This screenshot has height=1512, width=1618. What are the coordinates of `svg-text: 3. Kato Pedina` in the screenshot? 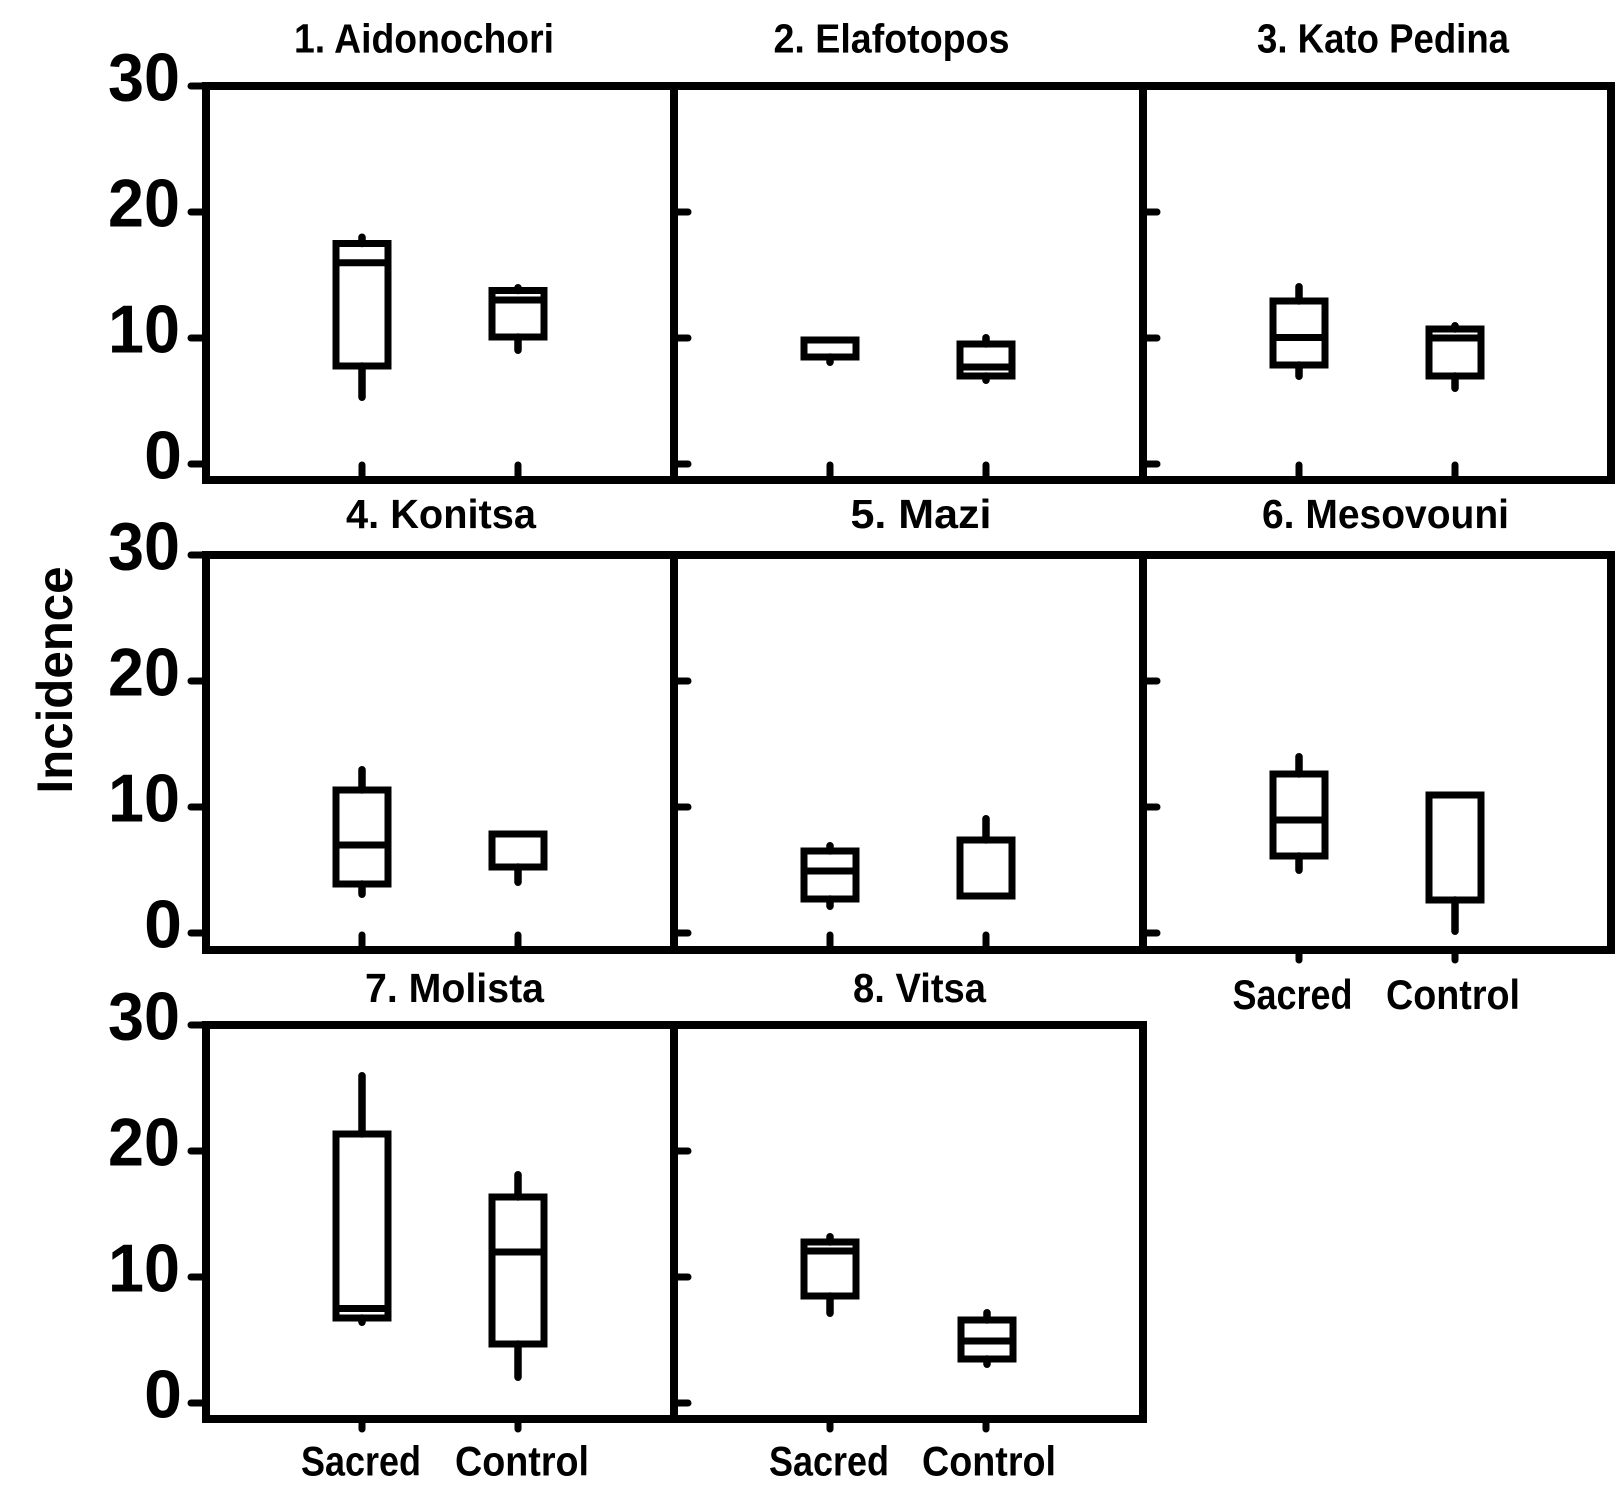 It's located at (1383, 39).